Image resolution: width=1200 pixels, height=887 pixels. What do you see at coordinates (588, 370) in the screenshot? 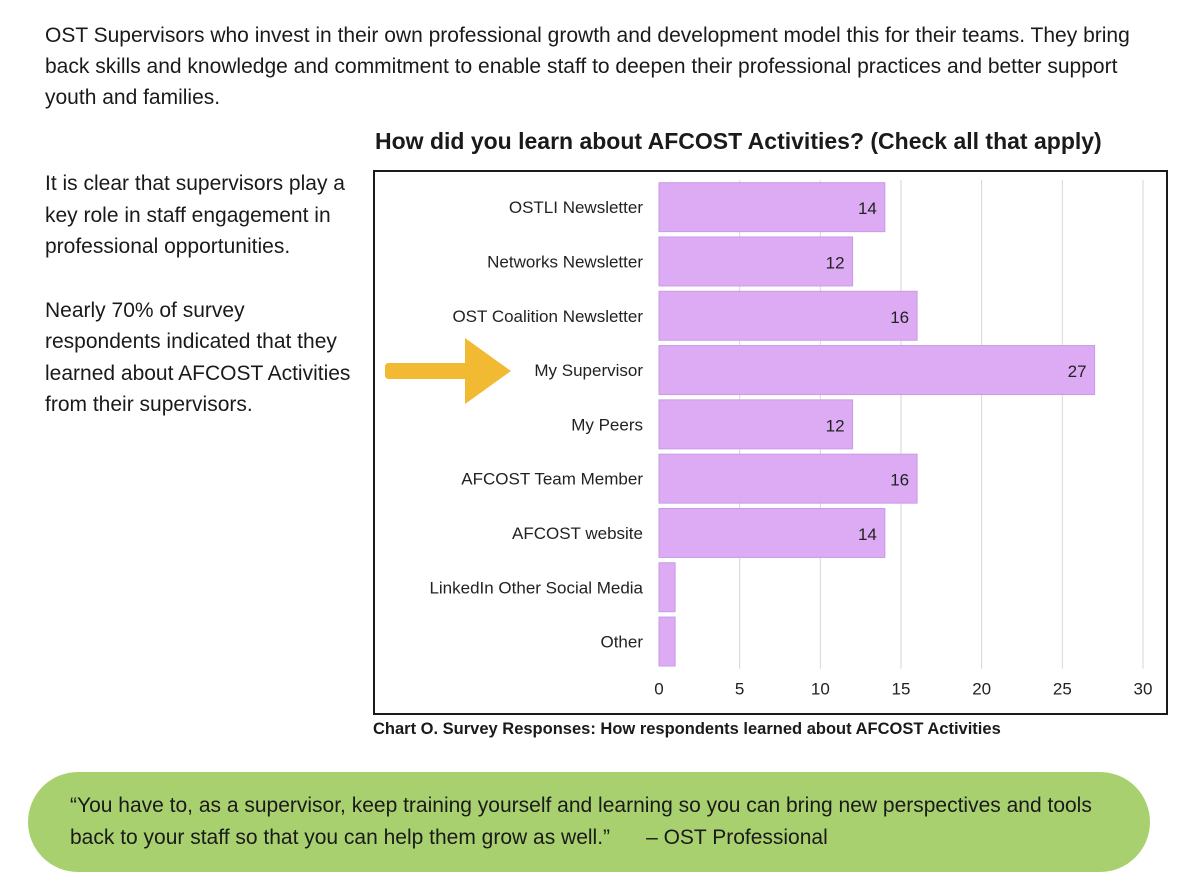
I see `category-label: My Supervisor` at bounding box center [588, 370].